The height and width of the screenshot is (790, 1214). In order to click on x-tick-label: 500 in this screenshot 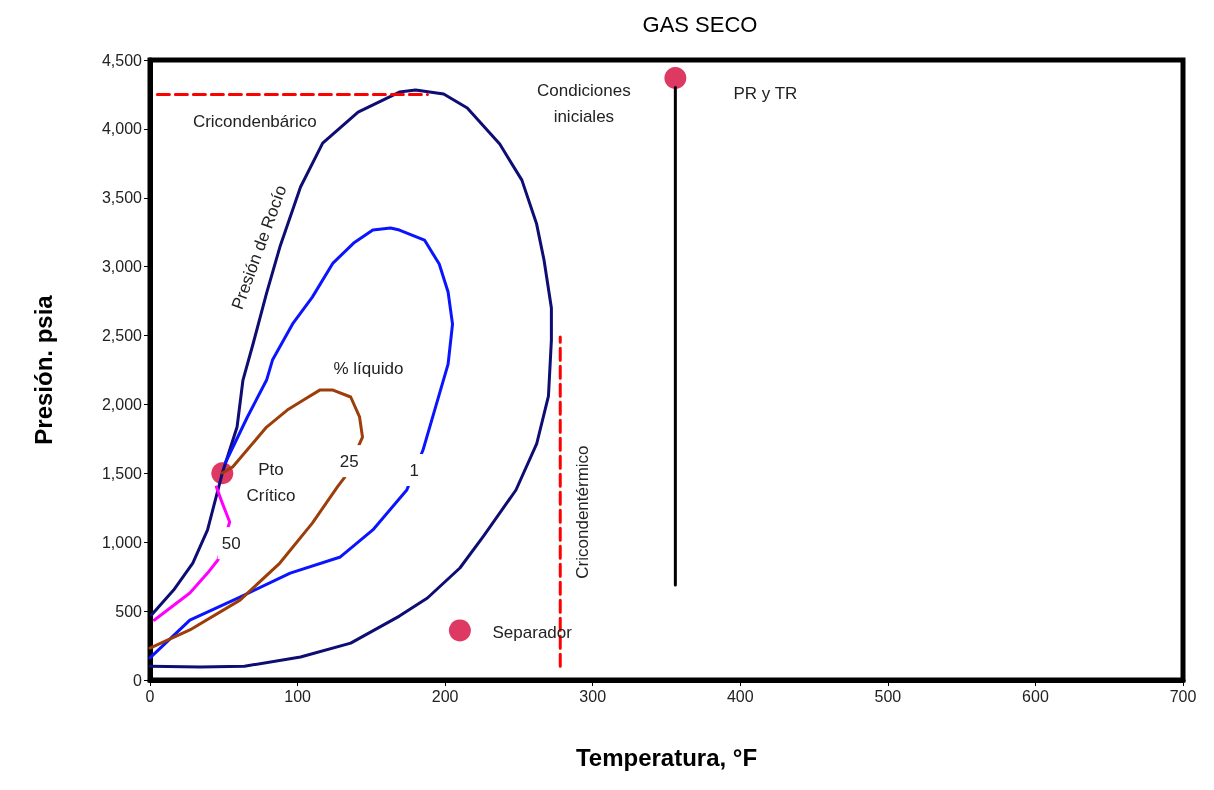, I will do `click(888, 696)`.